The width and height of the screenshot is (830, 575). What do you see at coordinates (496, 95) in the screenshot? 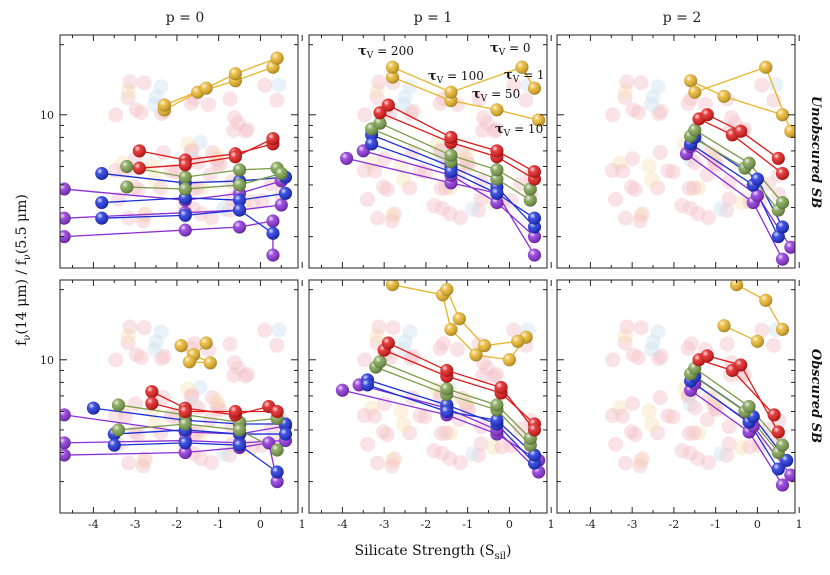
I see `annotation-tau-50: τV = 50` at bounding box center [496, 95].